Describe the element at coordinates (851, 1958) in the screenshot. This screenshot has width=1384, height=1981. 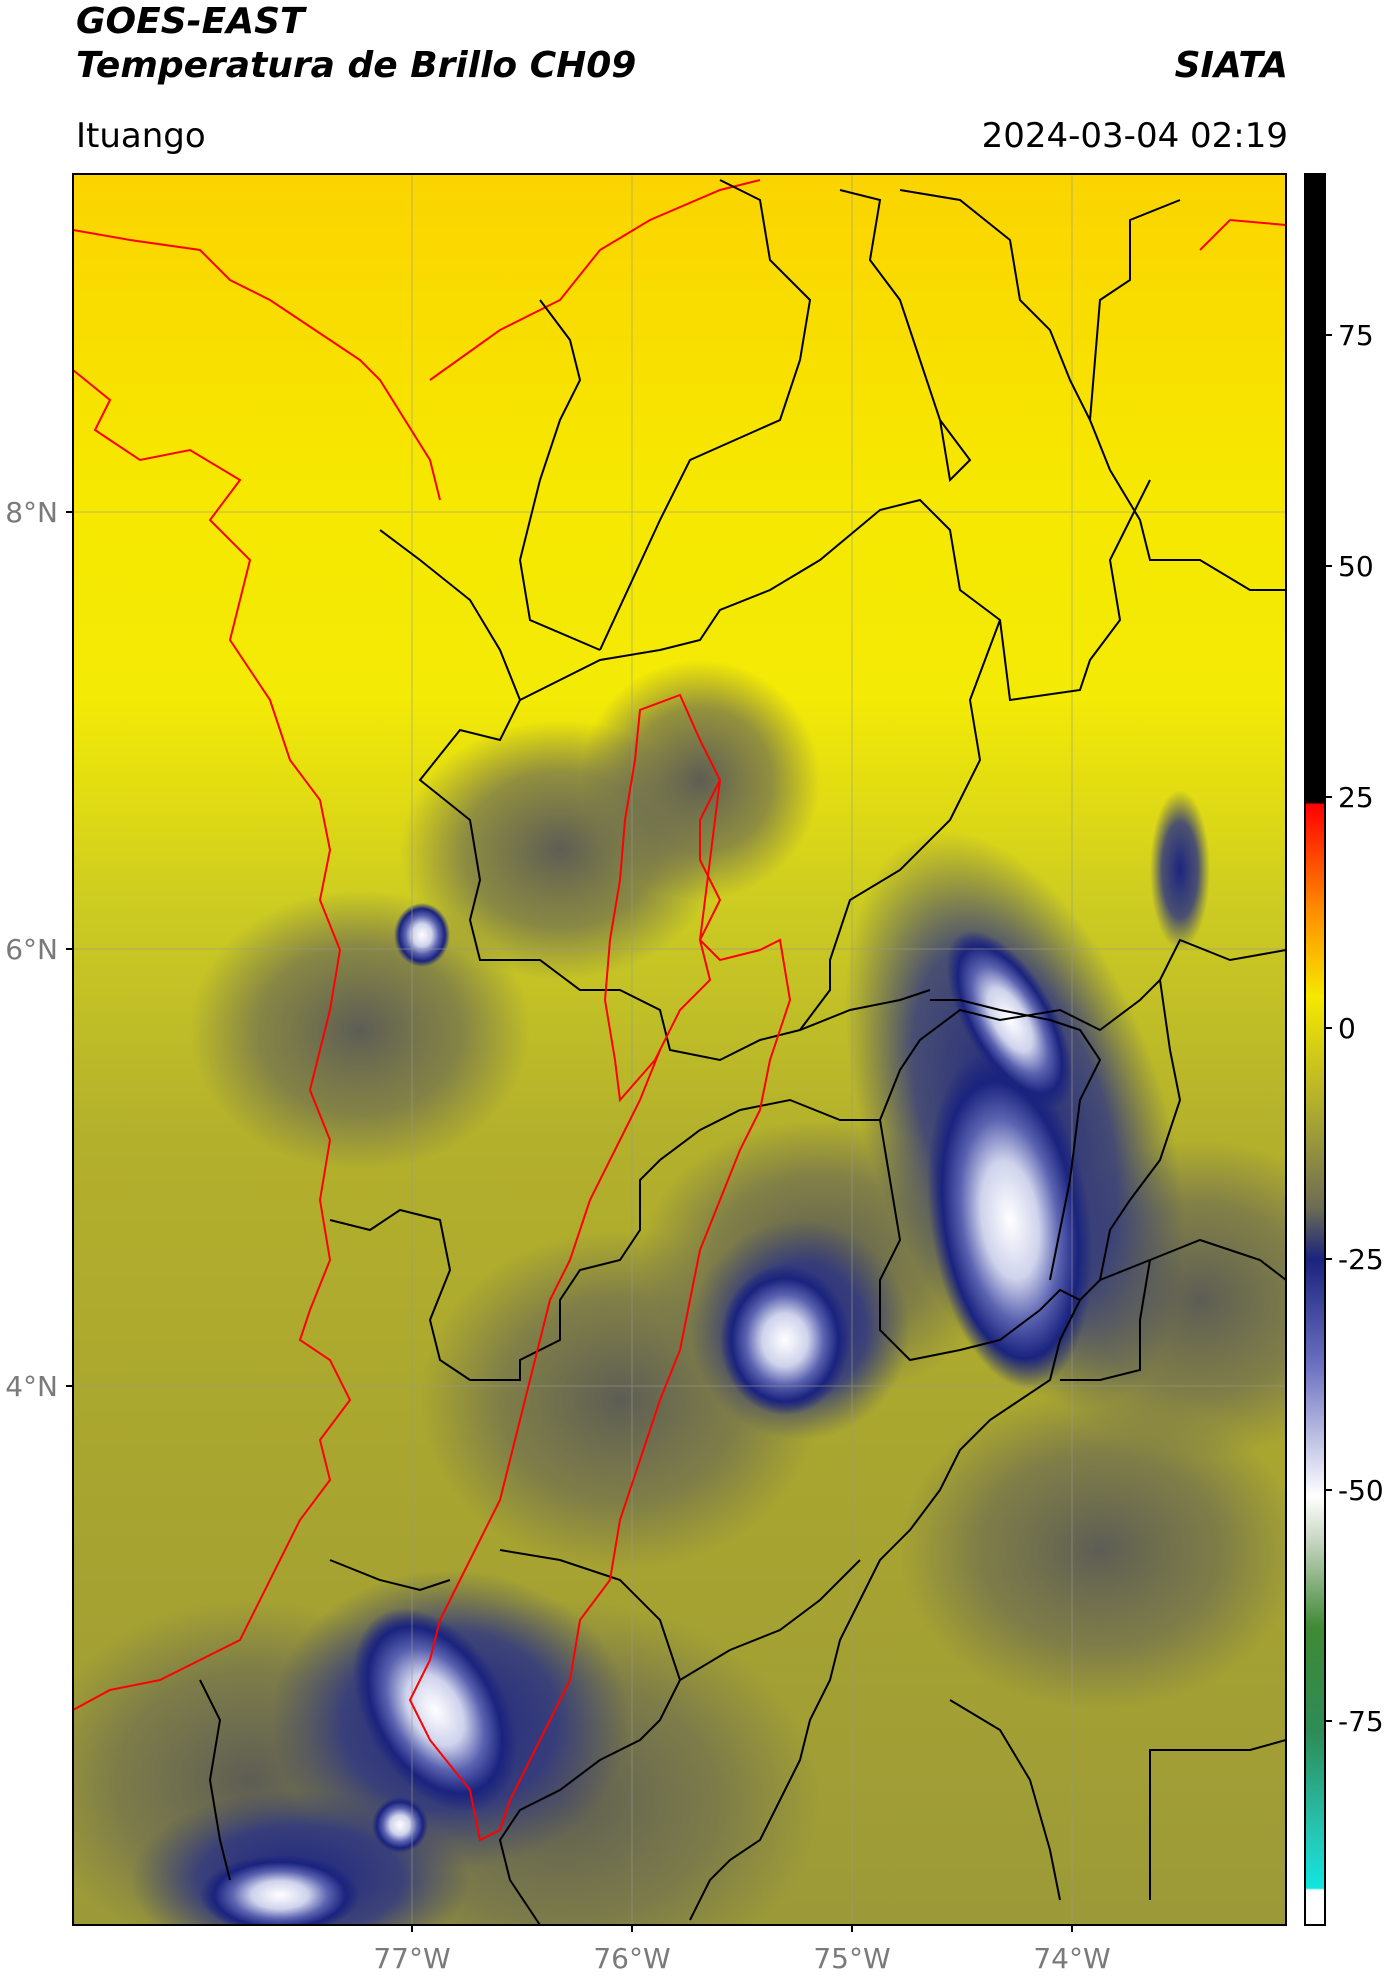
I see `lon-label-75w: 75°W` at that location.